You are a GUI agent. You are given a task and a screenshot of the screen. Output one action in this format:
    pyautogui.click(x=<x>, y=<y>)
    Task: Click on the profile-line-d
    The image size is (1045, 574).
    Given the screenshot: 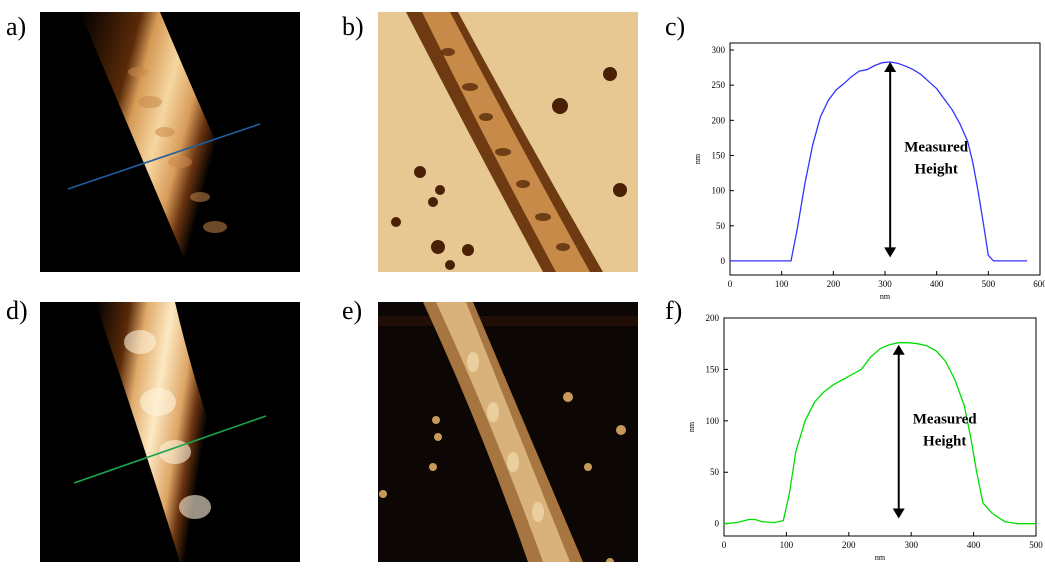 What is the action you would take?
    pyautogui.click(x=170, y=449)
    